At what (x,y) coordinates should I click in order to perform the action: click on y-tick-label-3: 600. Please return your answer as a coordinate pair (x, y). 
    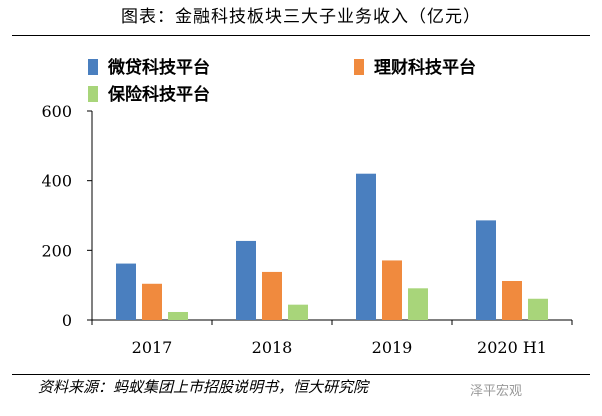
    Looking at the image, I should click on (56, 111).